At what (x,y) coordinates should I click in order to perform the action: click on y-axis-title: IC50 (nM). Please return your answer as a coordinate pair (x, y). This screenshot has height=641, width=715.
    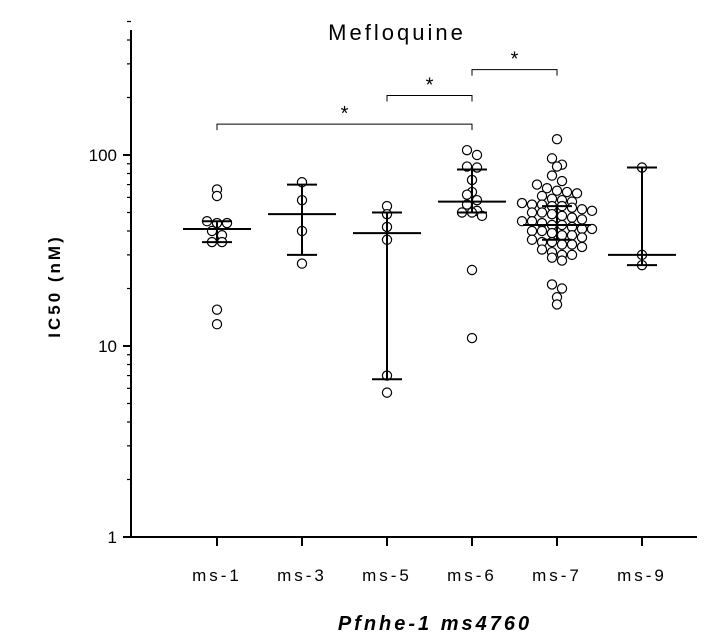
    Looking at the image, I should click on (54, 286).